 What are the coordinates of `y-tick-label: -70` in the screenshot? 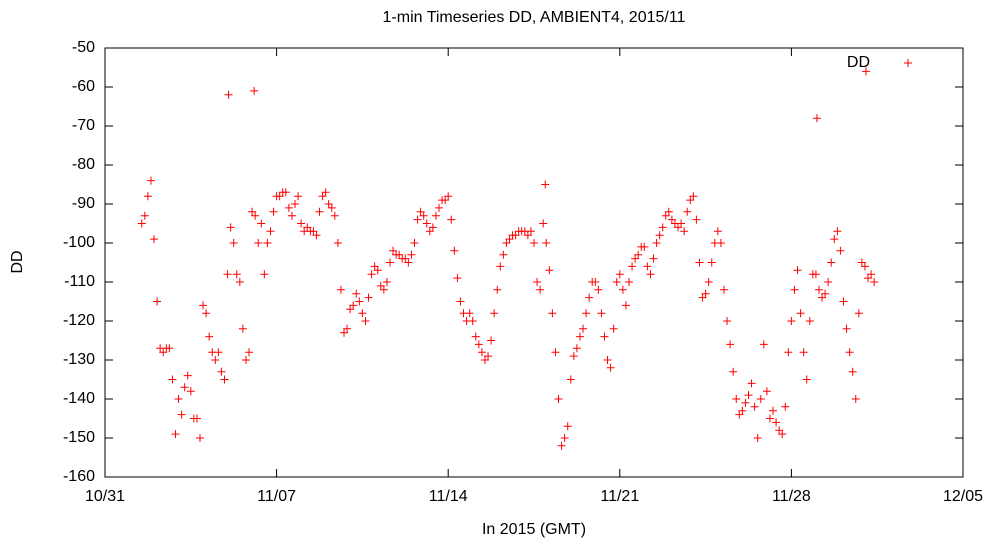 It's located at (83, 125).